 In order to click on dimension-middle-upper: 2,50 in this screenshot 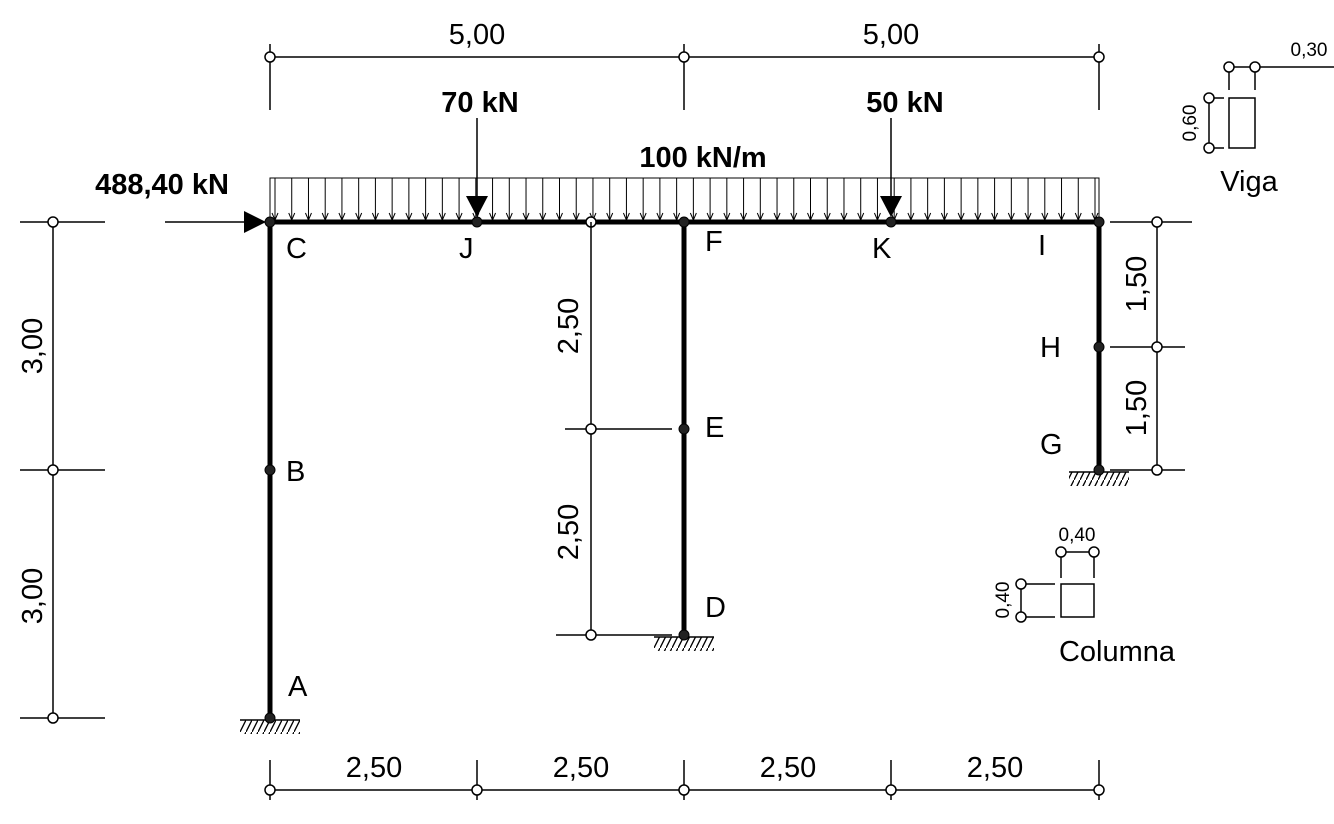, I will do `click(569, 326)`.